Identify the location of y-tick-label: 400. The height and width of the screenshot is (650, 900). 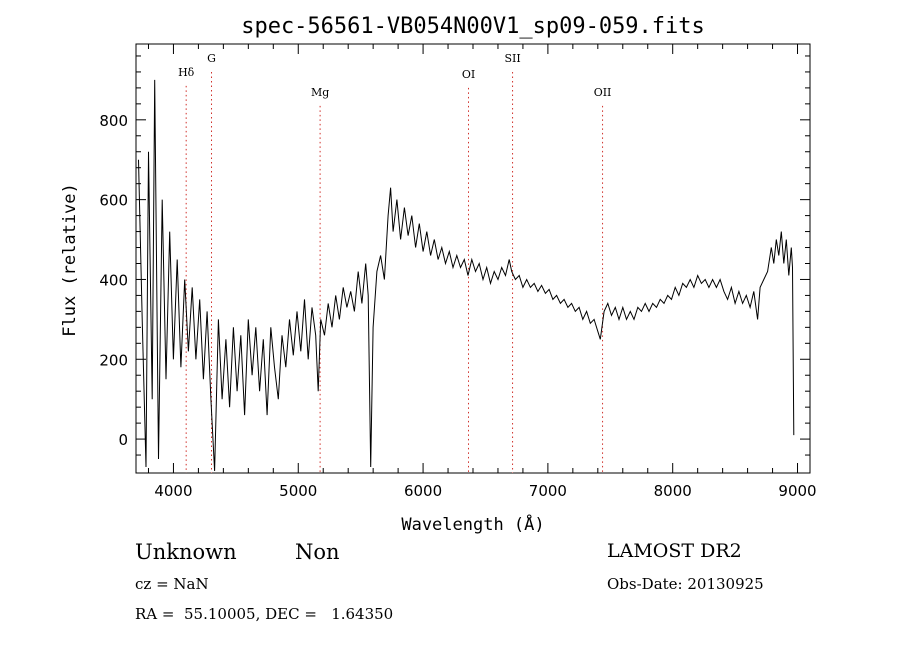
(113, 280).